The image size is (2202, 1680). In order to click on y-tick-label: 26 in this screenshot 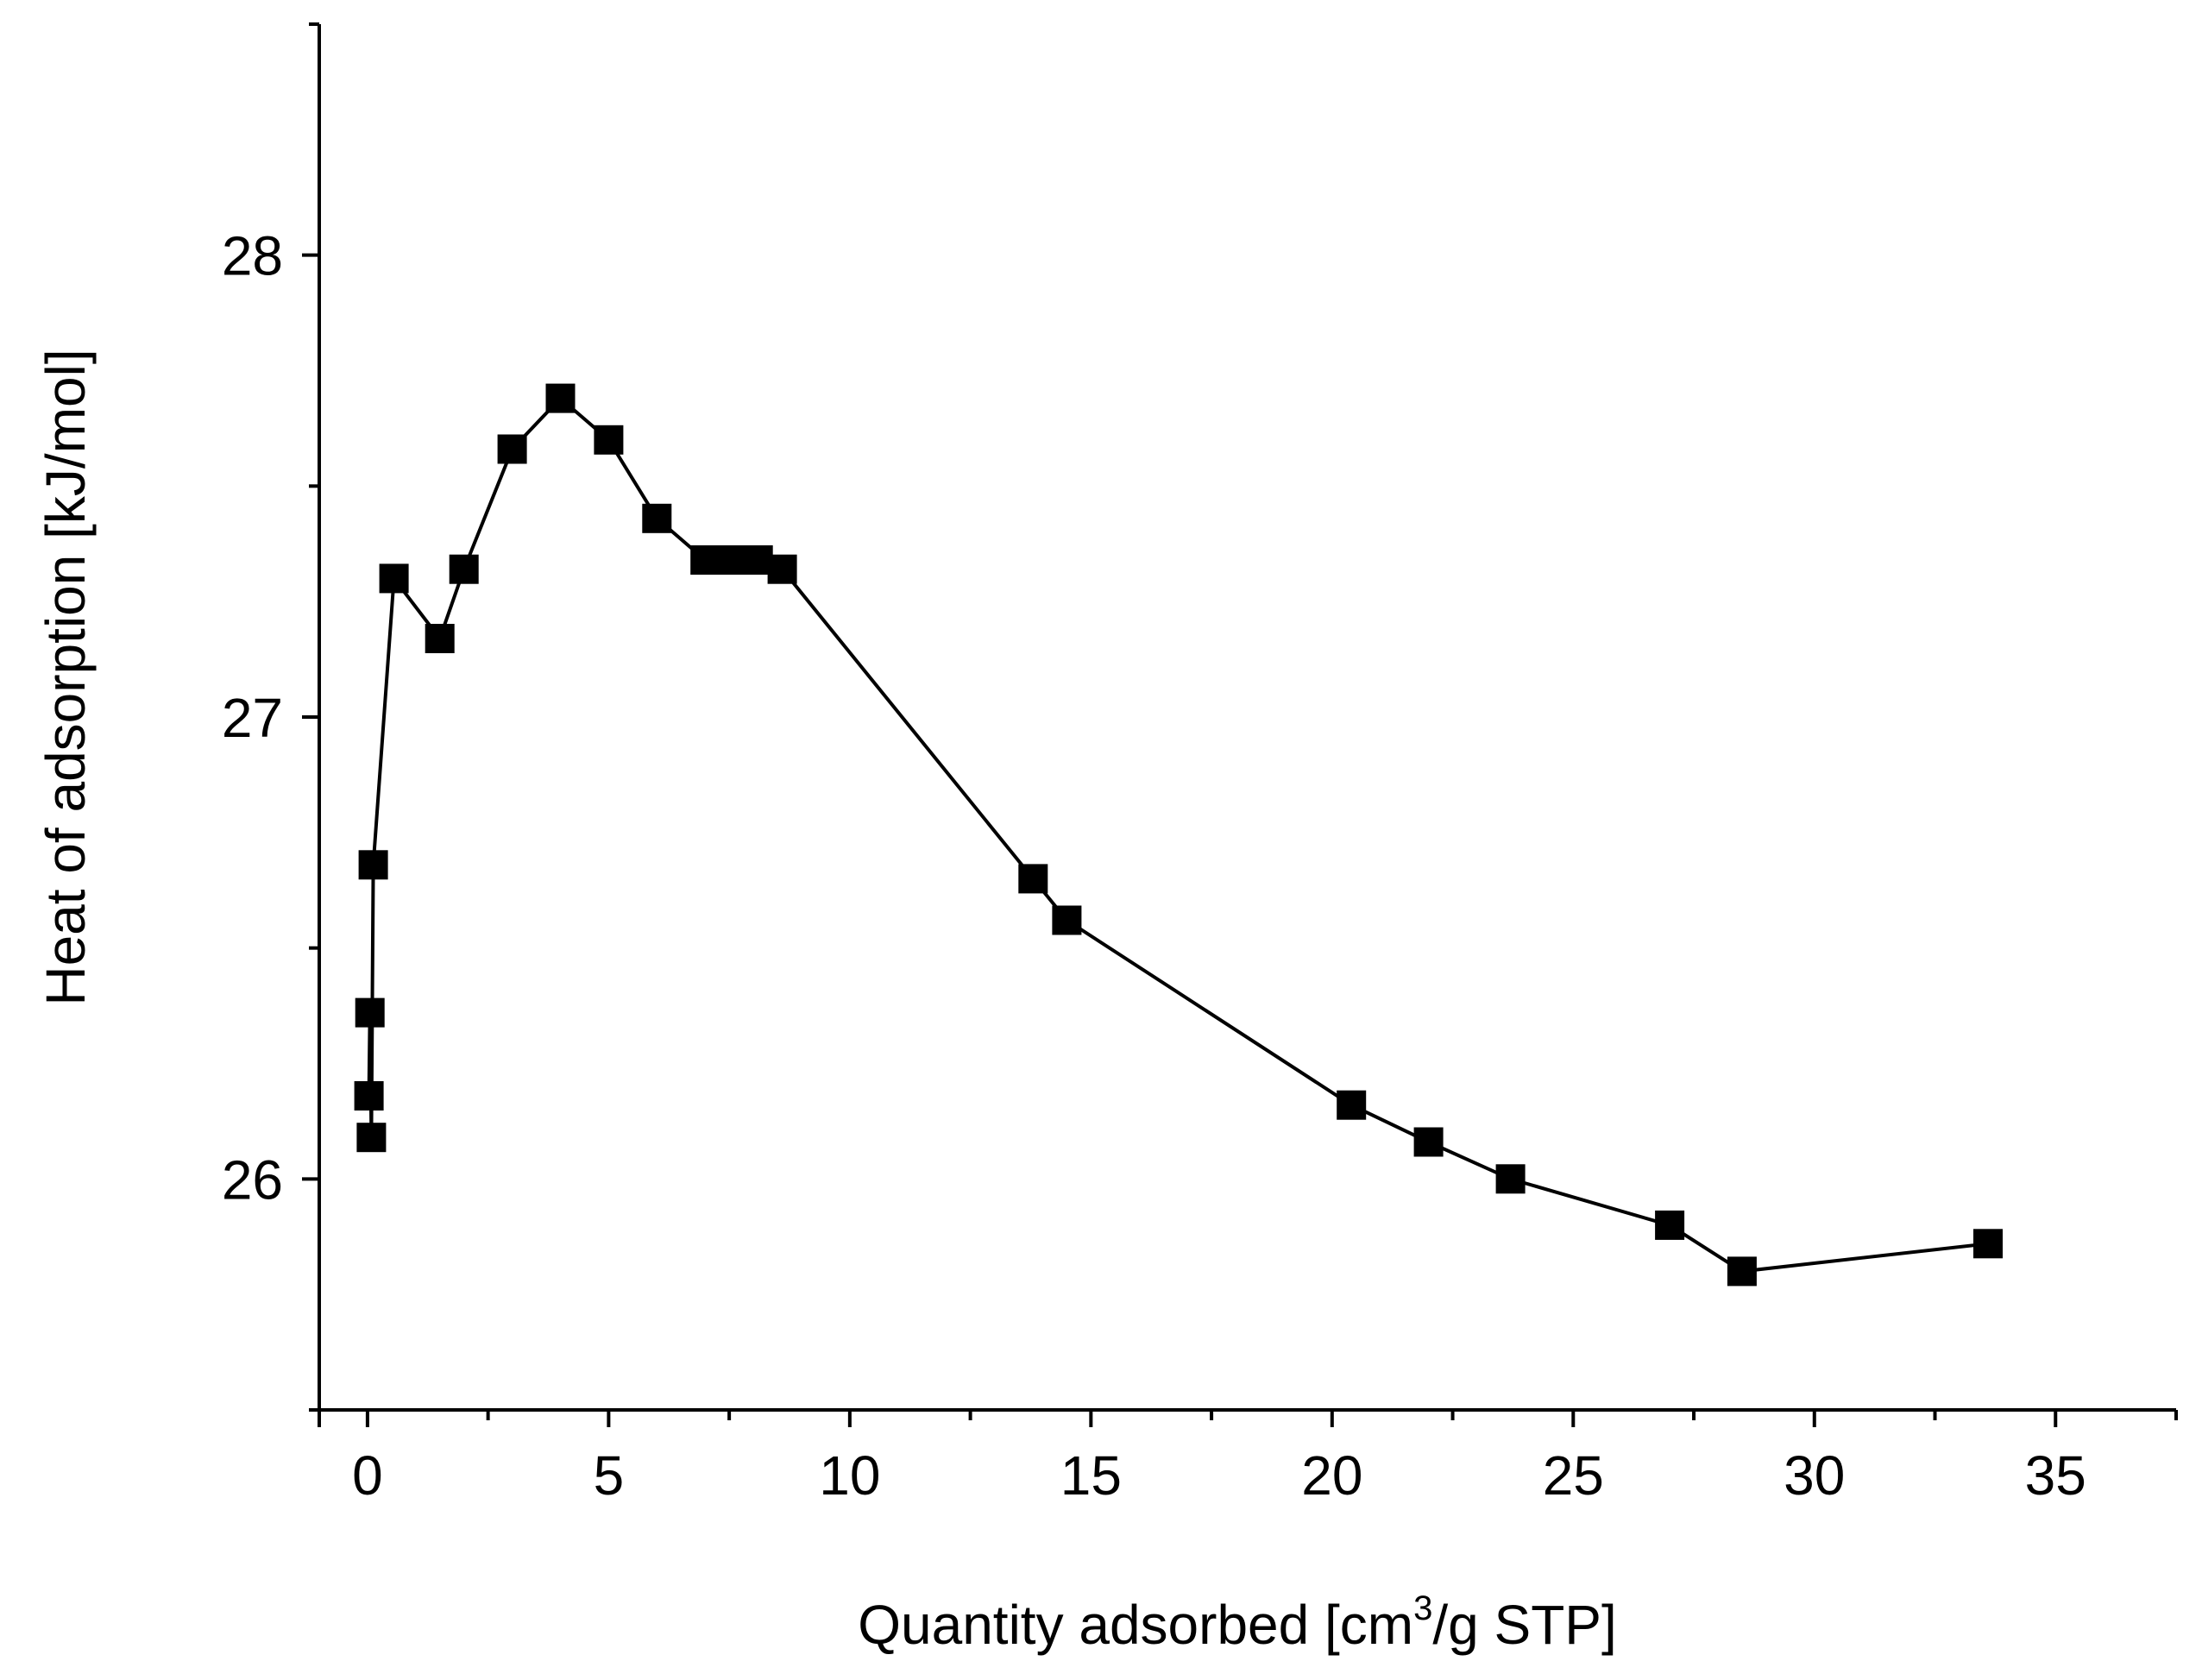, I will do `click(252, 1180)`.